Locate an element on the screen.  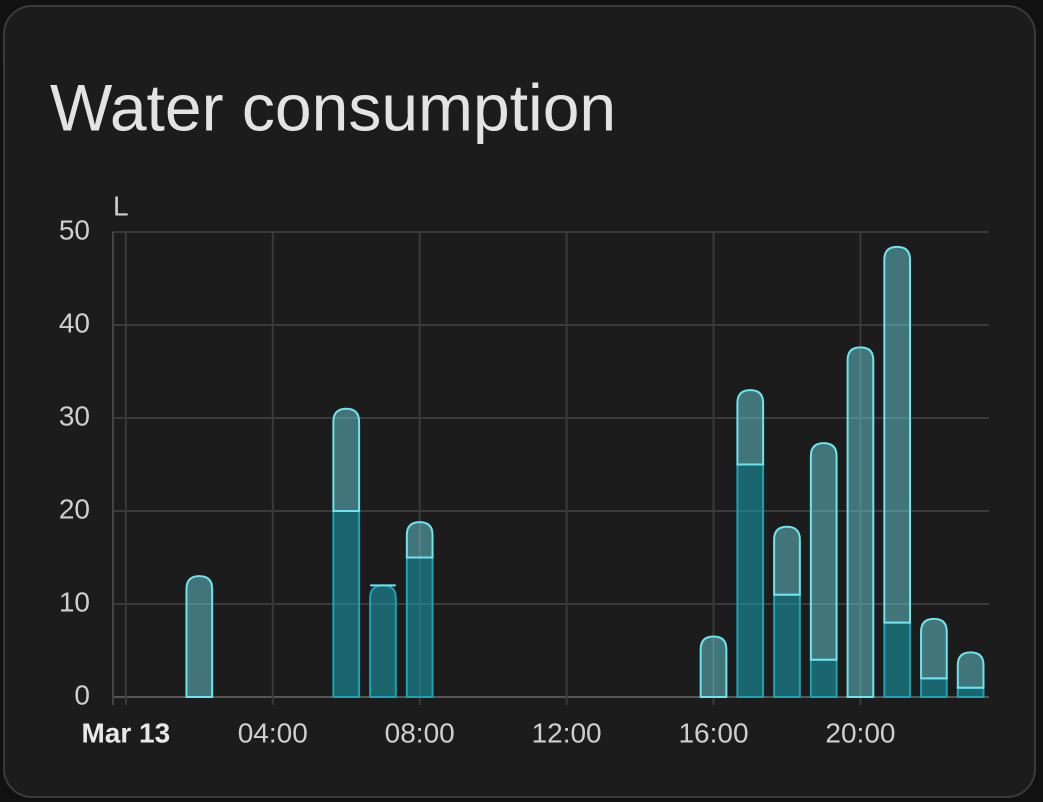
x-tick-label: 12:00 is located at coordinates (567, 732).